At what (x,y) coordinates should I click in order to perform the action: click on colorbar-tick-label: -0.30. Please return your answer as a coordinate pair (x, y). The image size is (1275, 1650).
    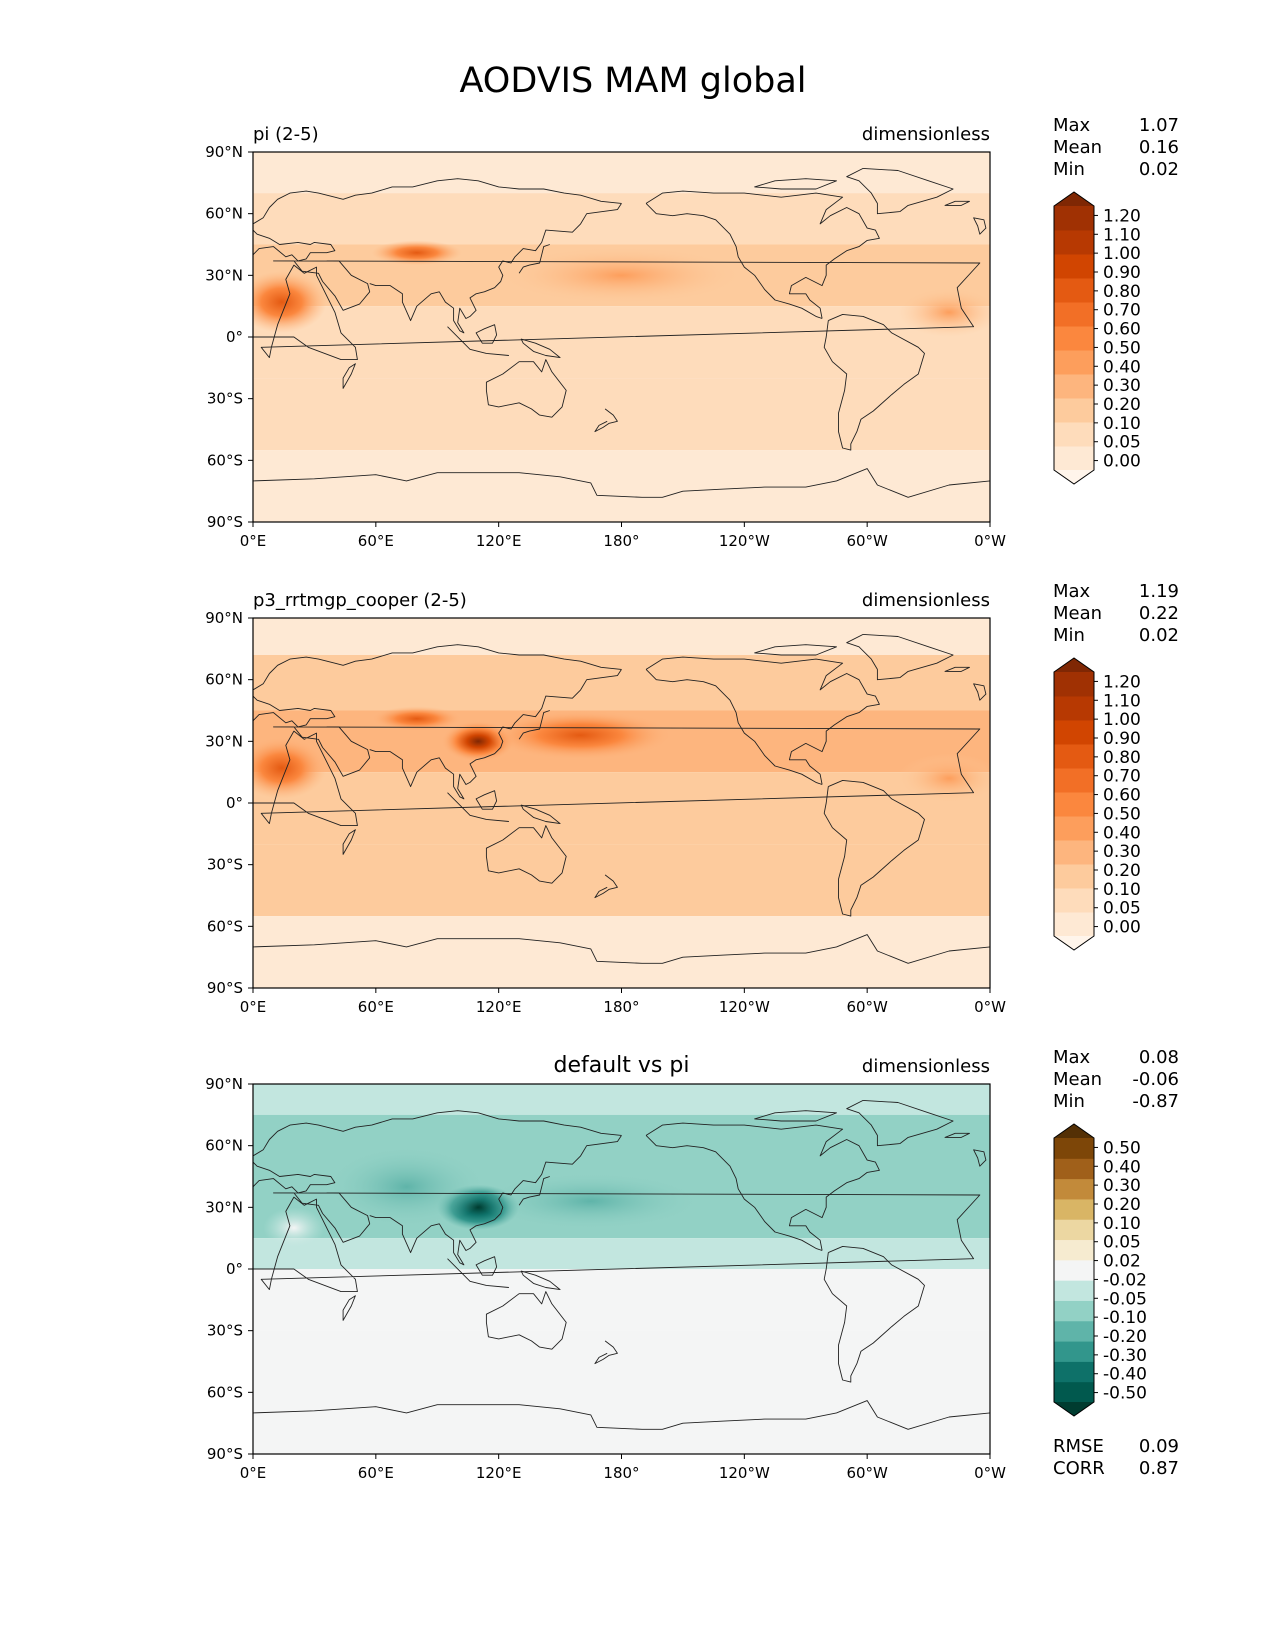
    Looking at the image, I should click on (1125, 1356).